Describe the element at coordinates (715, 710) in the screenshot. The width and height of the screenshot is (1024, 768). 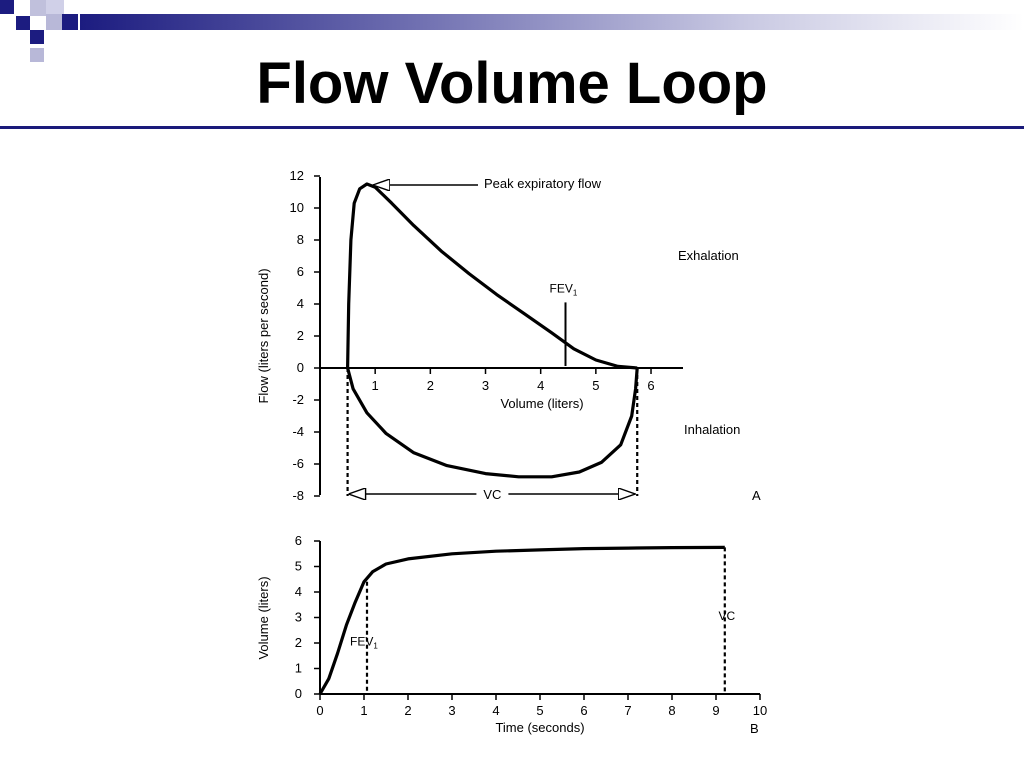
I see `panel-b-x-tick-label: 9` at that location.